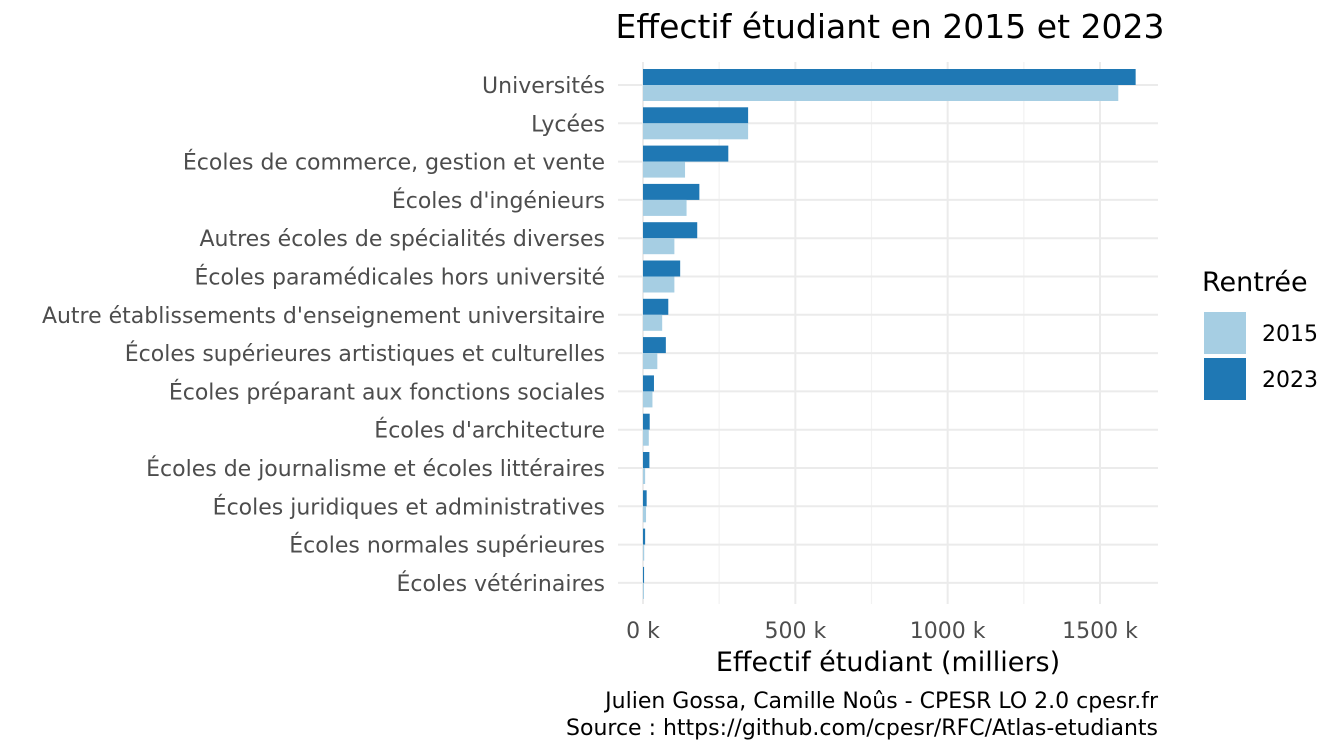 The width and height of the screenshot is (1344, 756). I want to click on y-tick-label: Écoles juridiques et administratives, so click(409, 507).